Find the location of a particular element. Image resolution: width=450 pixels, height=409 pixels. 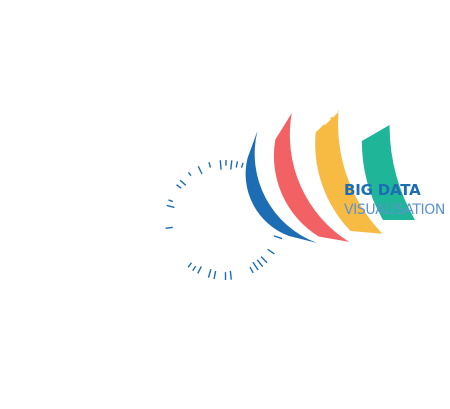

ring-blue-band is located at coordinates (281, 186).